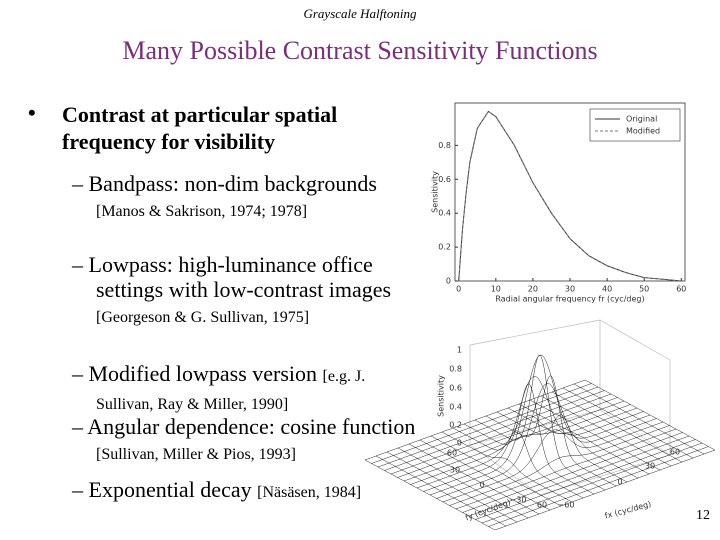  What do you see at coordinates (650, 466) in the screenshot?
I see `fx-tick-label: 30` at bounding box center [650, 466].